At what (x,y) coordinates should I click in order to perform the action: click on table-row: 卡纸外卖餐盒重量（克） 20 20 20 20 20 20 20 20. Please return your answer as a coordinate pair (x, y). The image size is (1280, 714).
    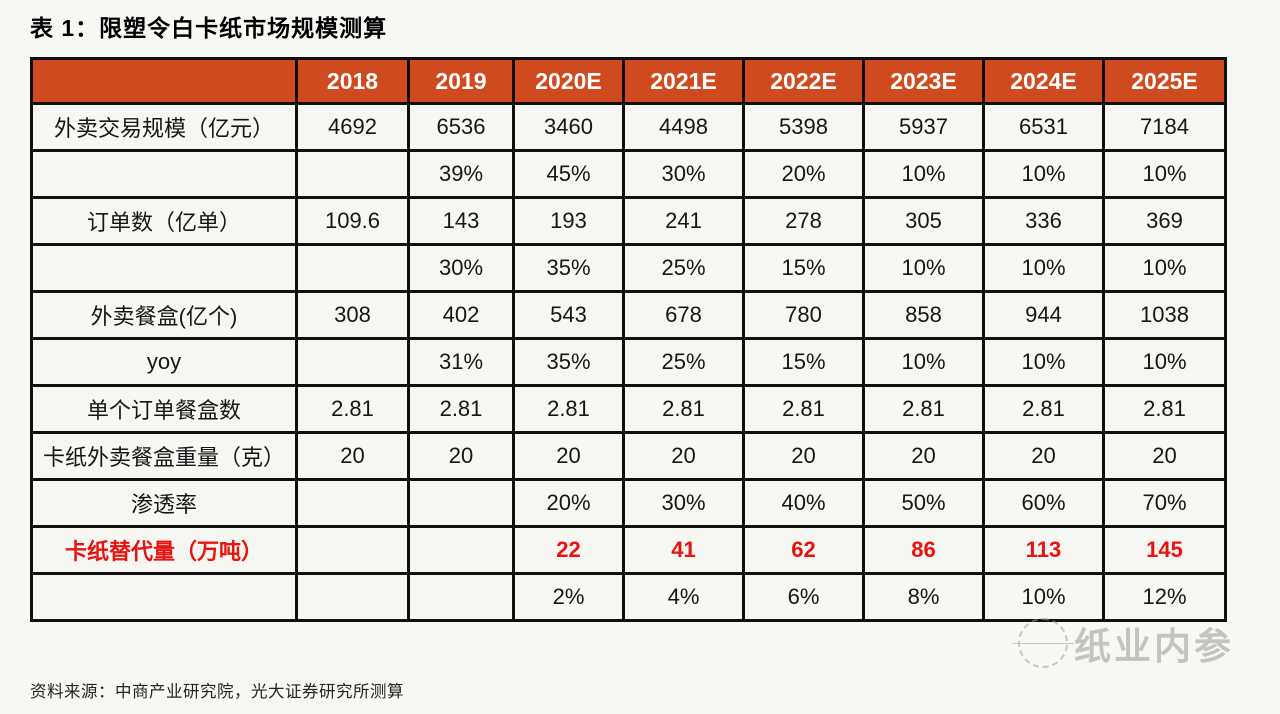
    Looking at the image, I should click on (628, 456).